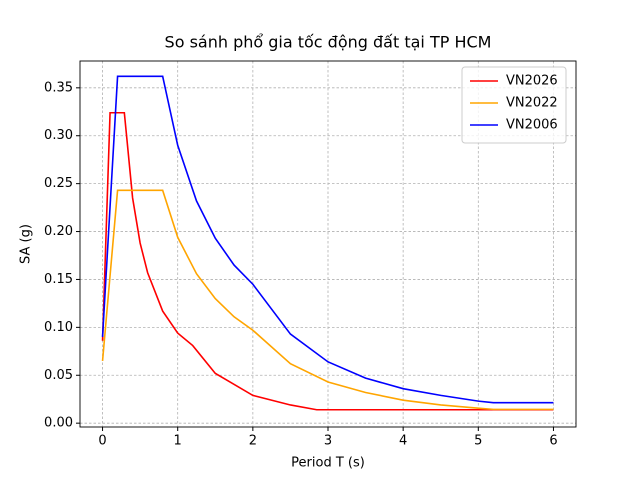  Describe the element at coordinates (178, 441) in the screenshot. I see `x-tick-label: 1` at that location.